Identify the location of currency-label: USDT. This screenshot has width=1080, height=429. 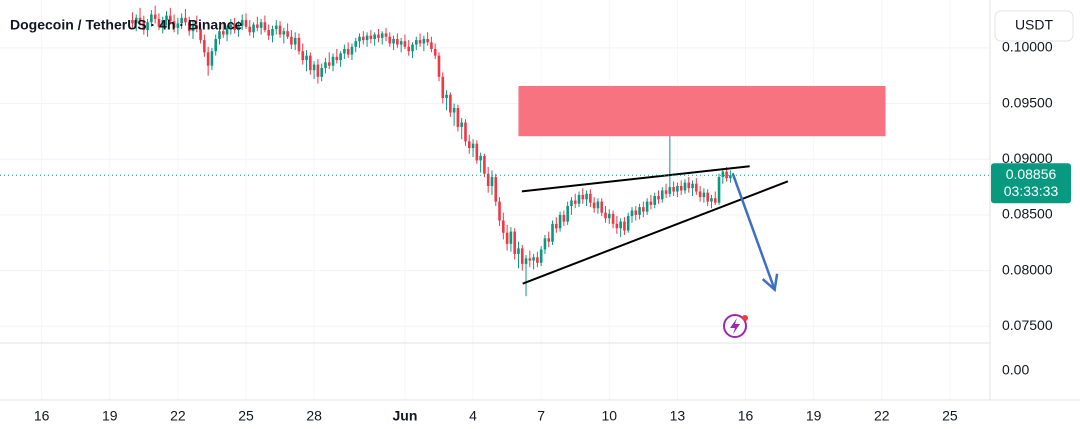
(1034, 25).